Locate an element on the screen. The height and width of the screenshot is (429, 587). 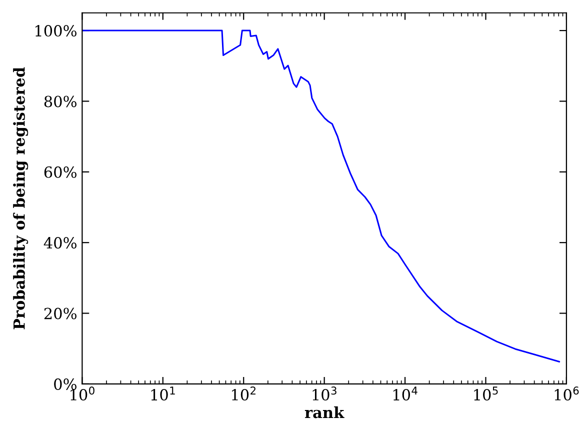
y-tick-label: 20% is located at coordinates (60, 314).